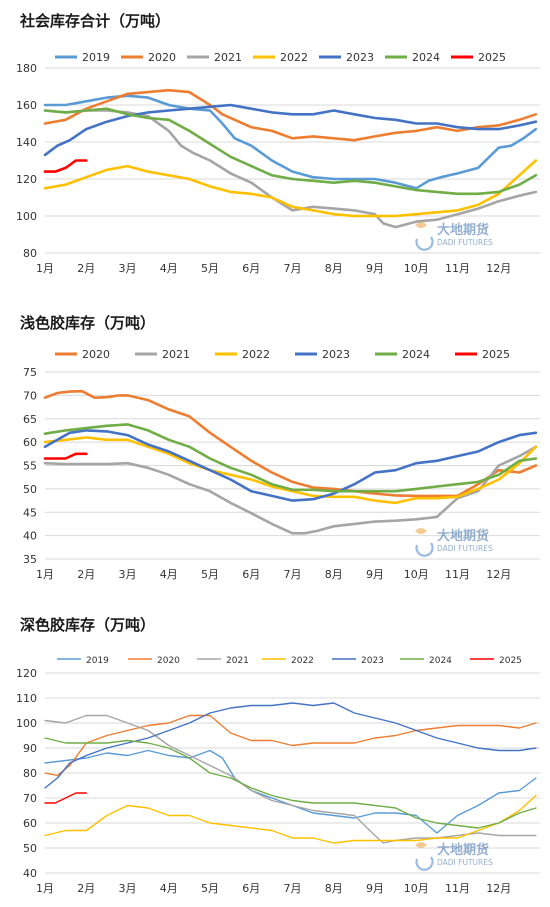  I want to click on series-line-2022, so click(290, 819).